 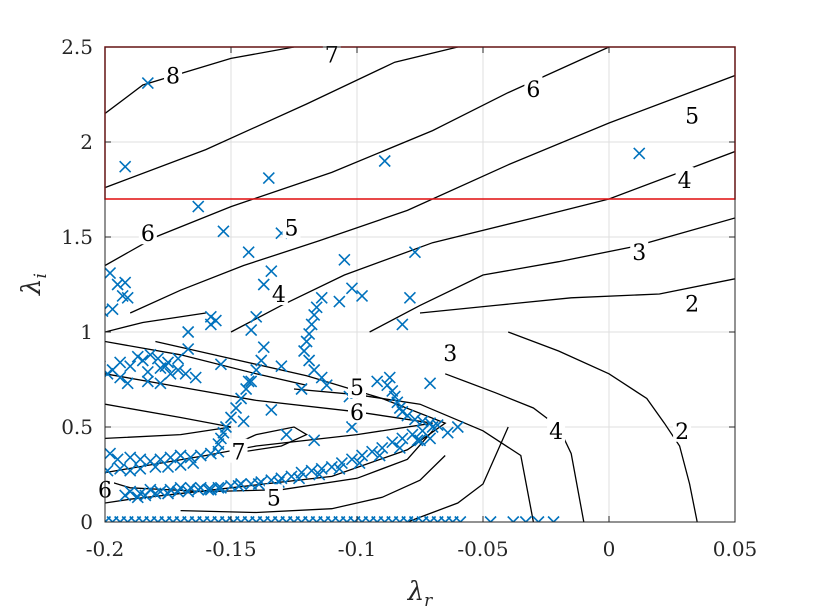 What do you see at coordinates (86, 142) in the screenshot?
I see `y-tick-label: 2` at bounding box center [86, 142].